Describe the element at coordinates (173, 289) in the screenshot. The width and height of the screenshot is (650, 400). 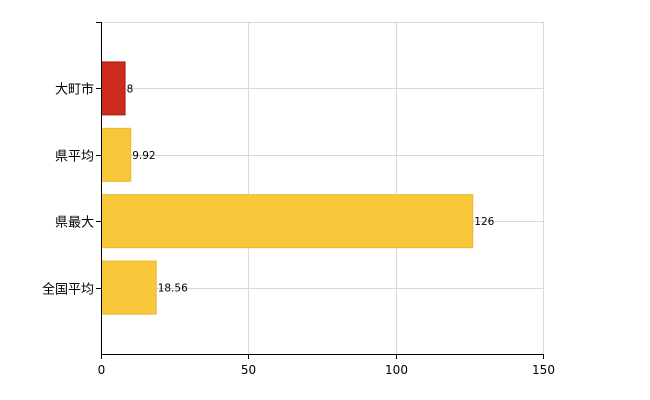
I see `data-label-3: 18.56` at that location.